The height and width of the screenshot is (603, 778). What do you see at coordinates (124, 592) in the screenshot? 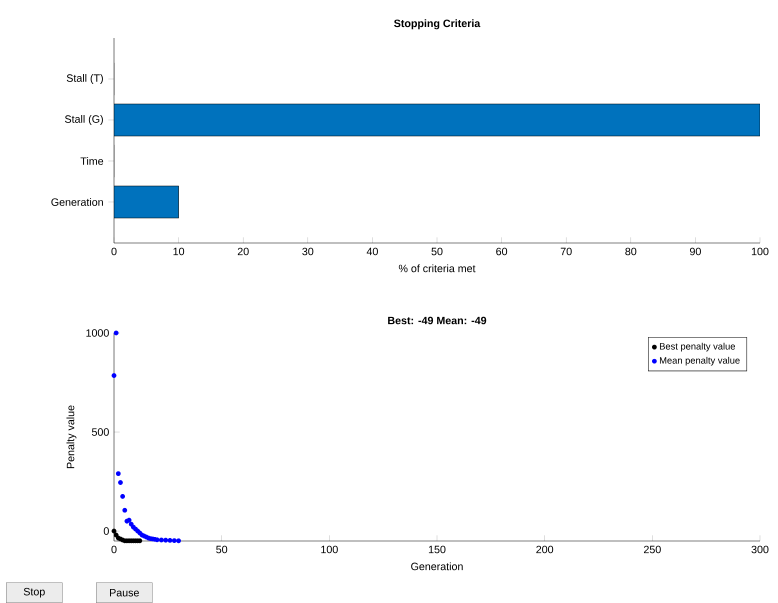
I see `text: Pause` at bounding box center [124, 592].